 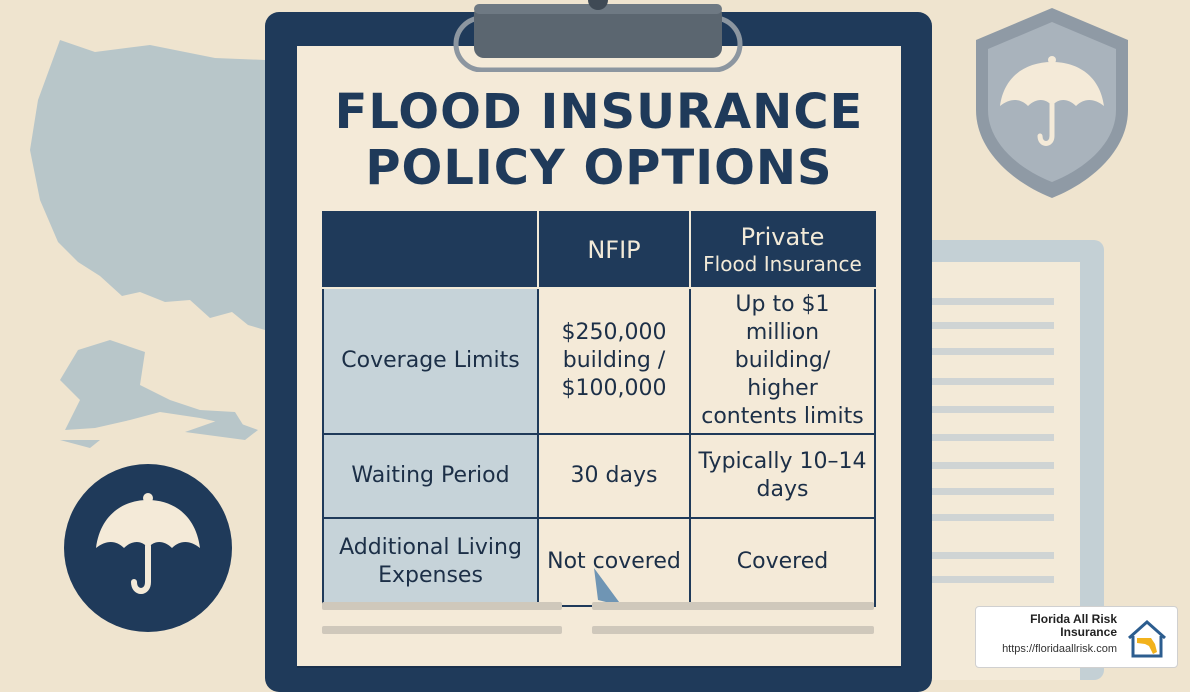 What do you see at coordinates (147, 185) in the screenshot?
I see `us-map-silhouette` at bounding box center [147, 185].